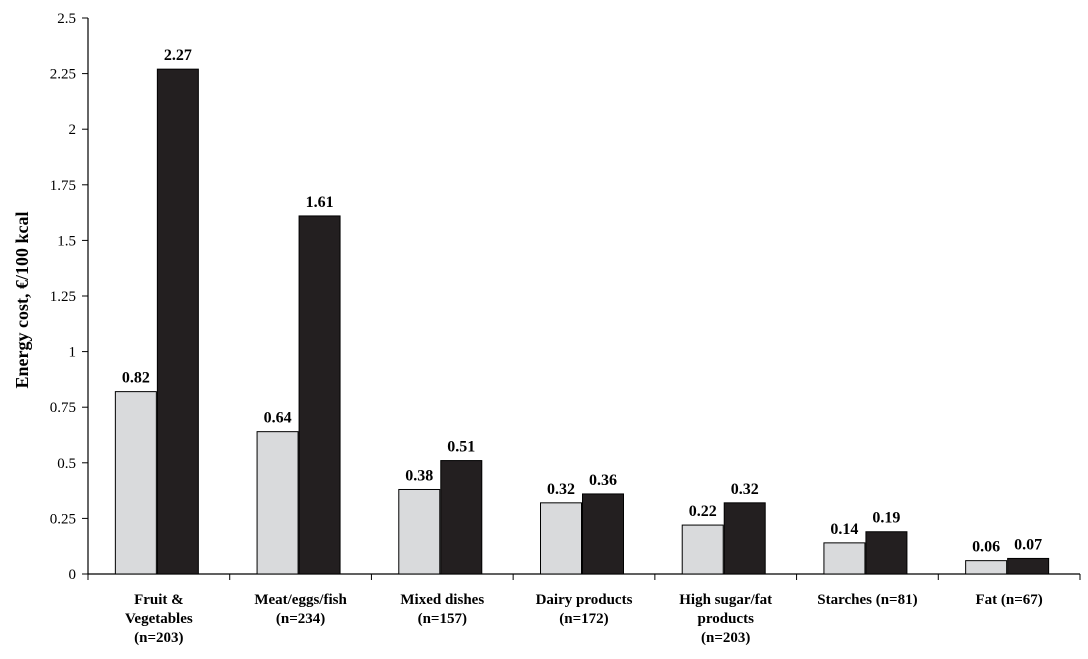  What do you see at coordinates (159, 600) in the screenshot?
I see `x-category-label-line: Fruit &` at bounding box center [159, 600].